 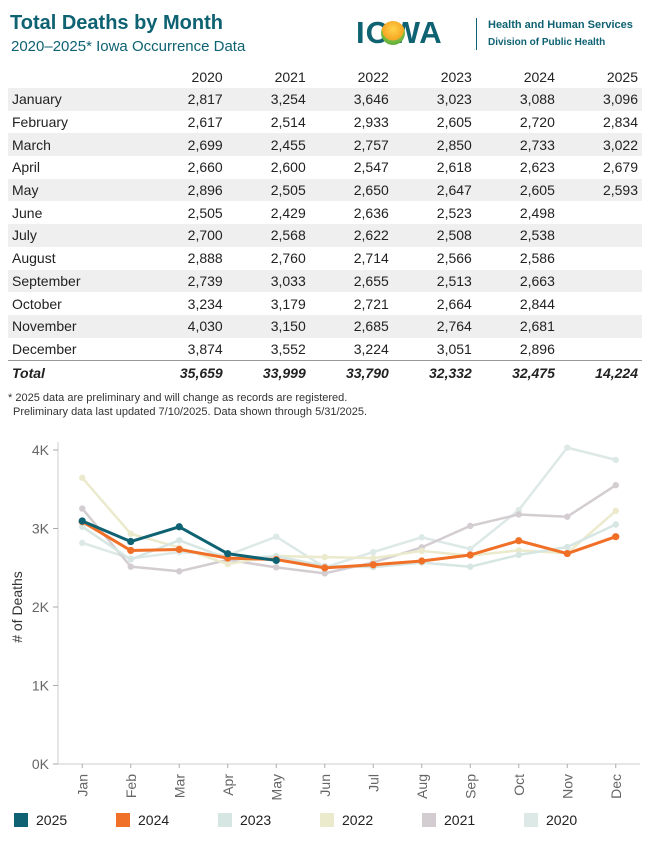 I want to click on value-cell: 3,150, so click(x=268, y=326).